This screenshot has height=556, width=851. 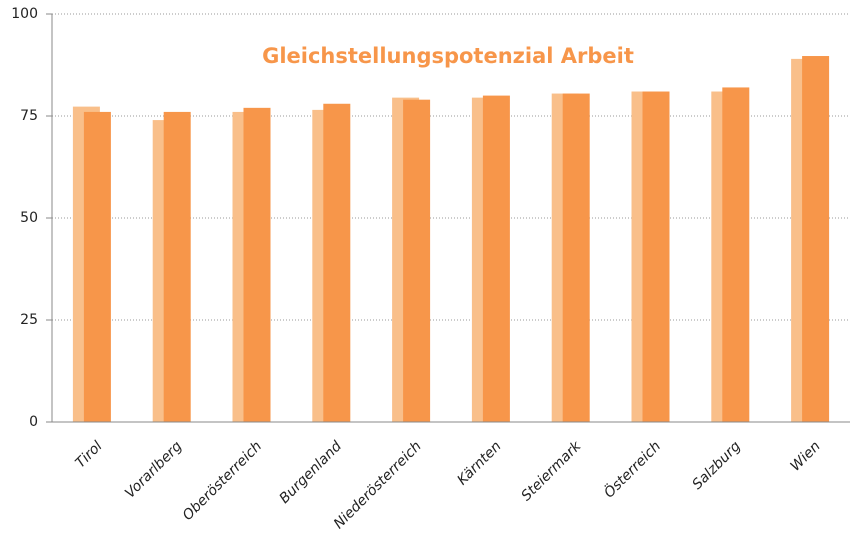 What do you see at coordinates (632, 469) in the screenshot?
I see `x-tick-label: Österreich` at bounding box center [632, 469].